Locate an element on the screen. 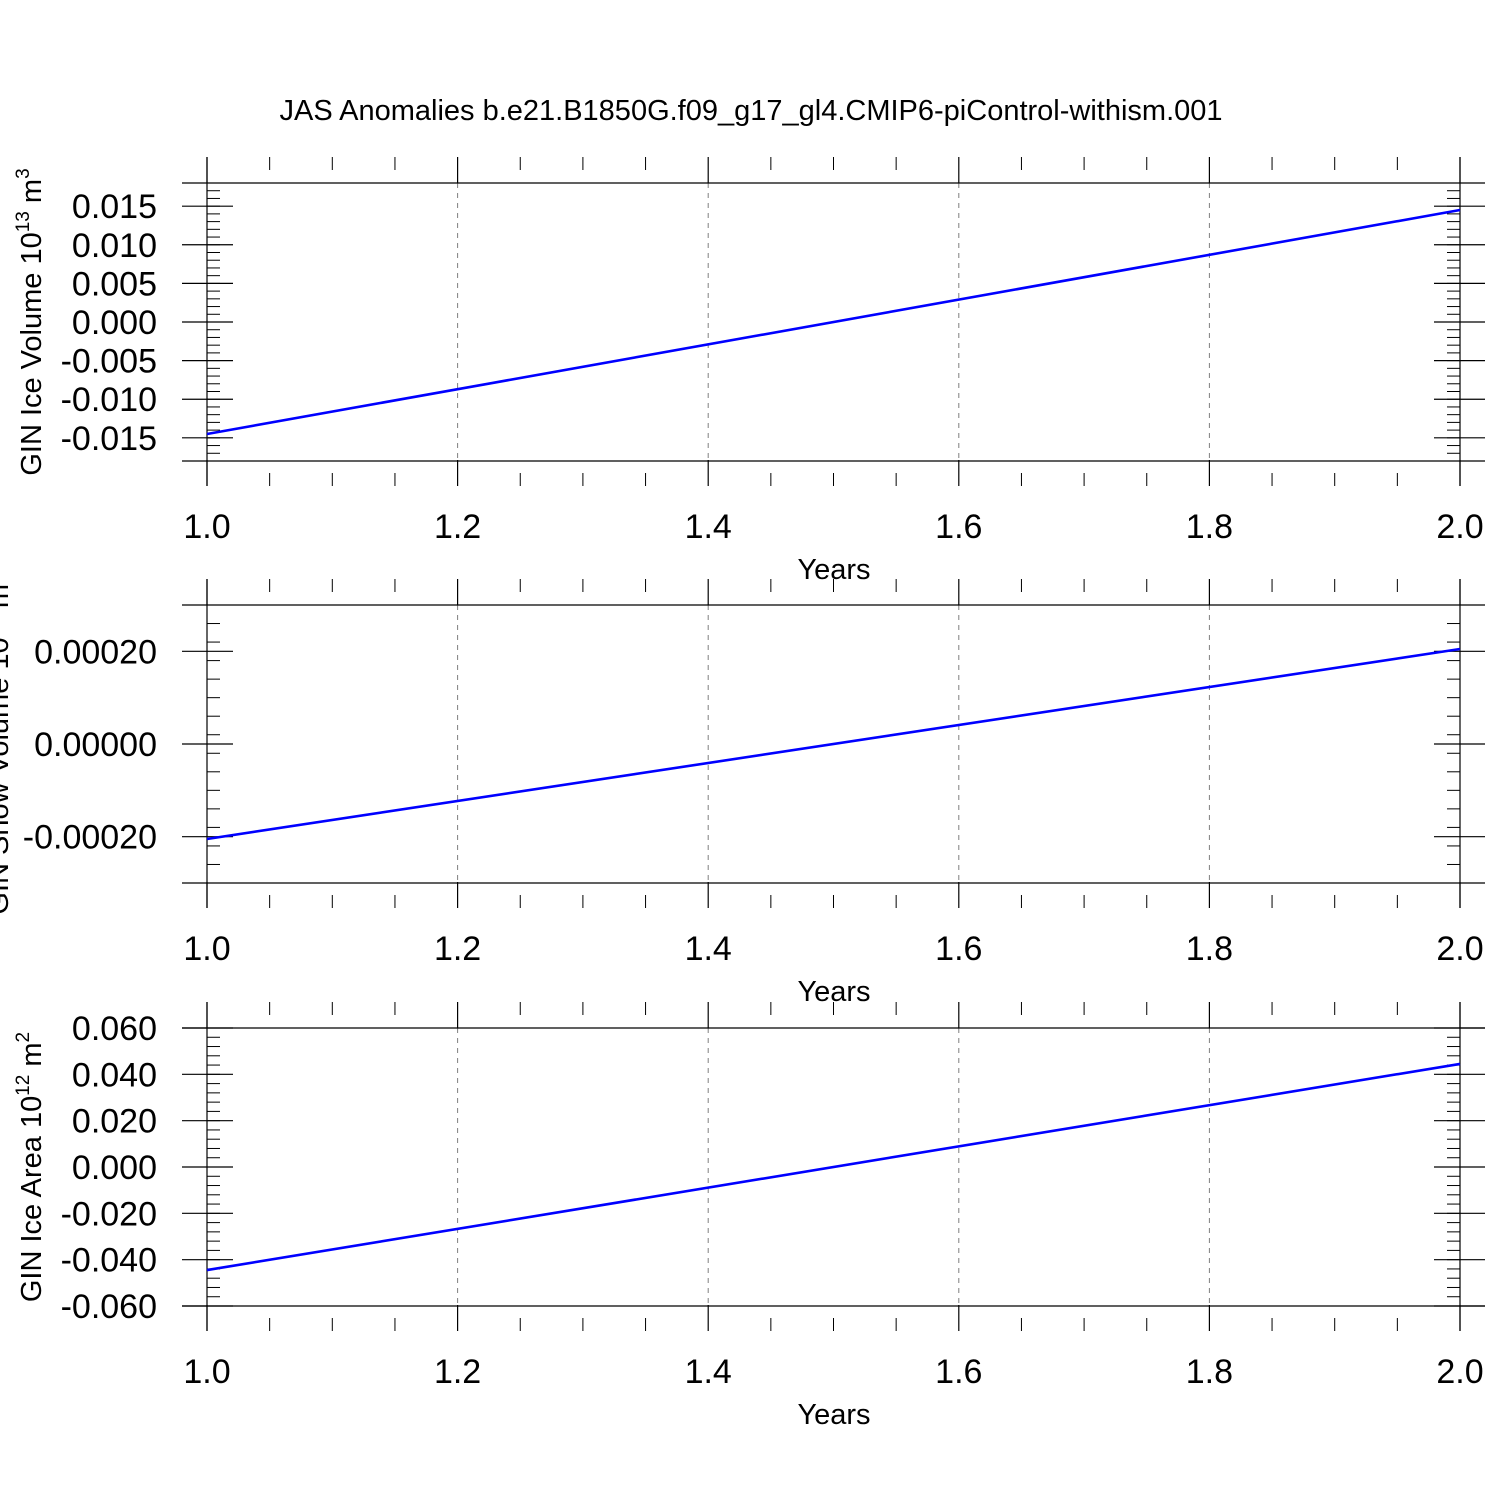  y-tick-label: 0.00000 is located at coordinates (95, 745).